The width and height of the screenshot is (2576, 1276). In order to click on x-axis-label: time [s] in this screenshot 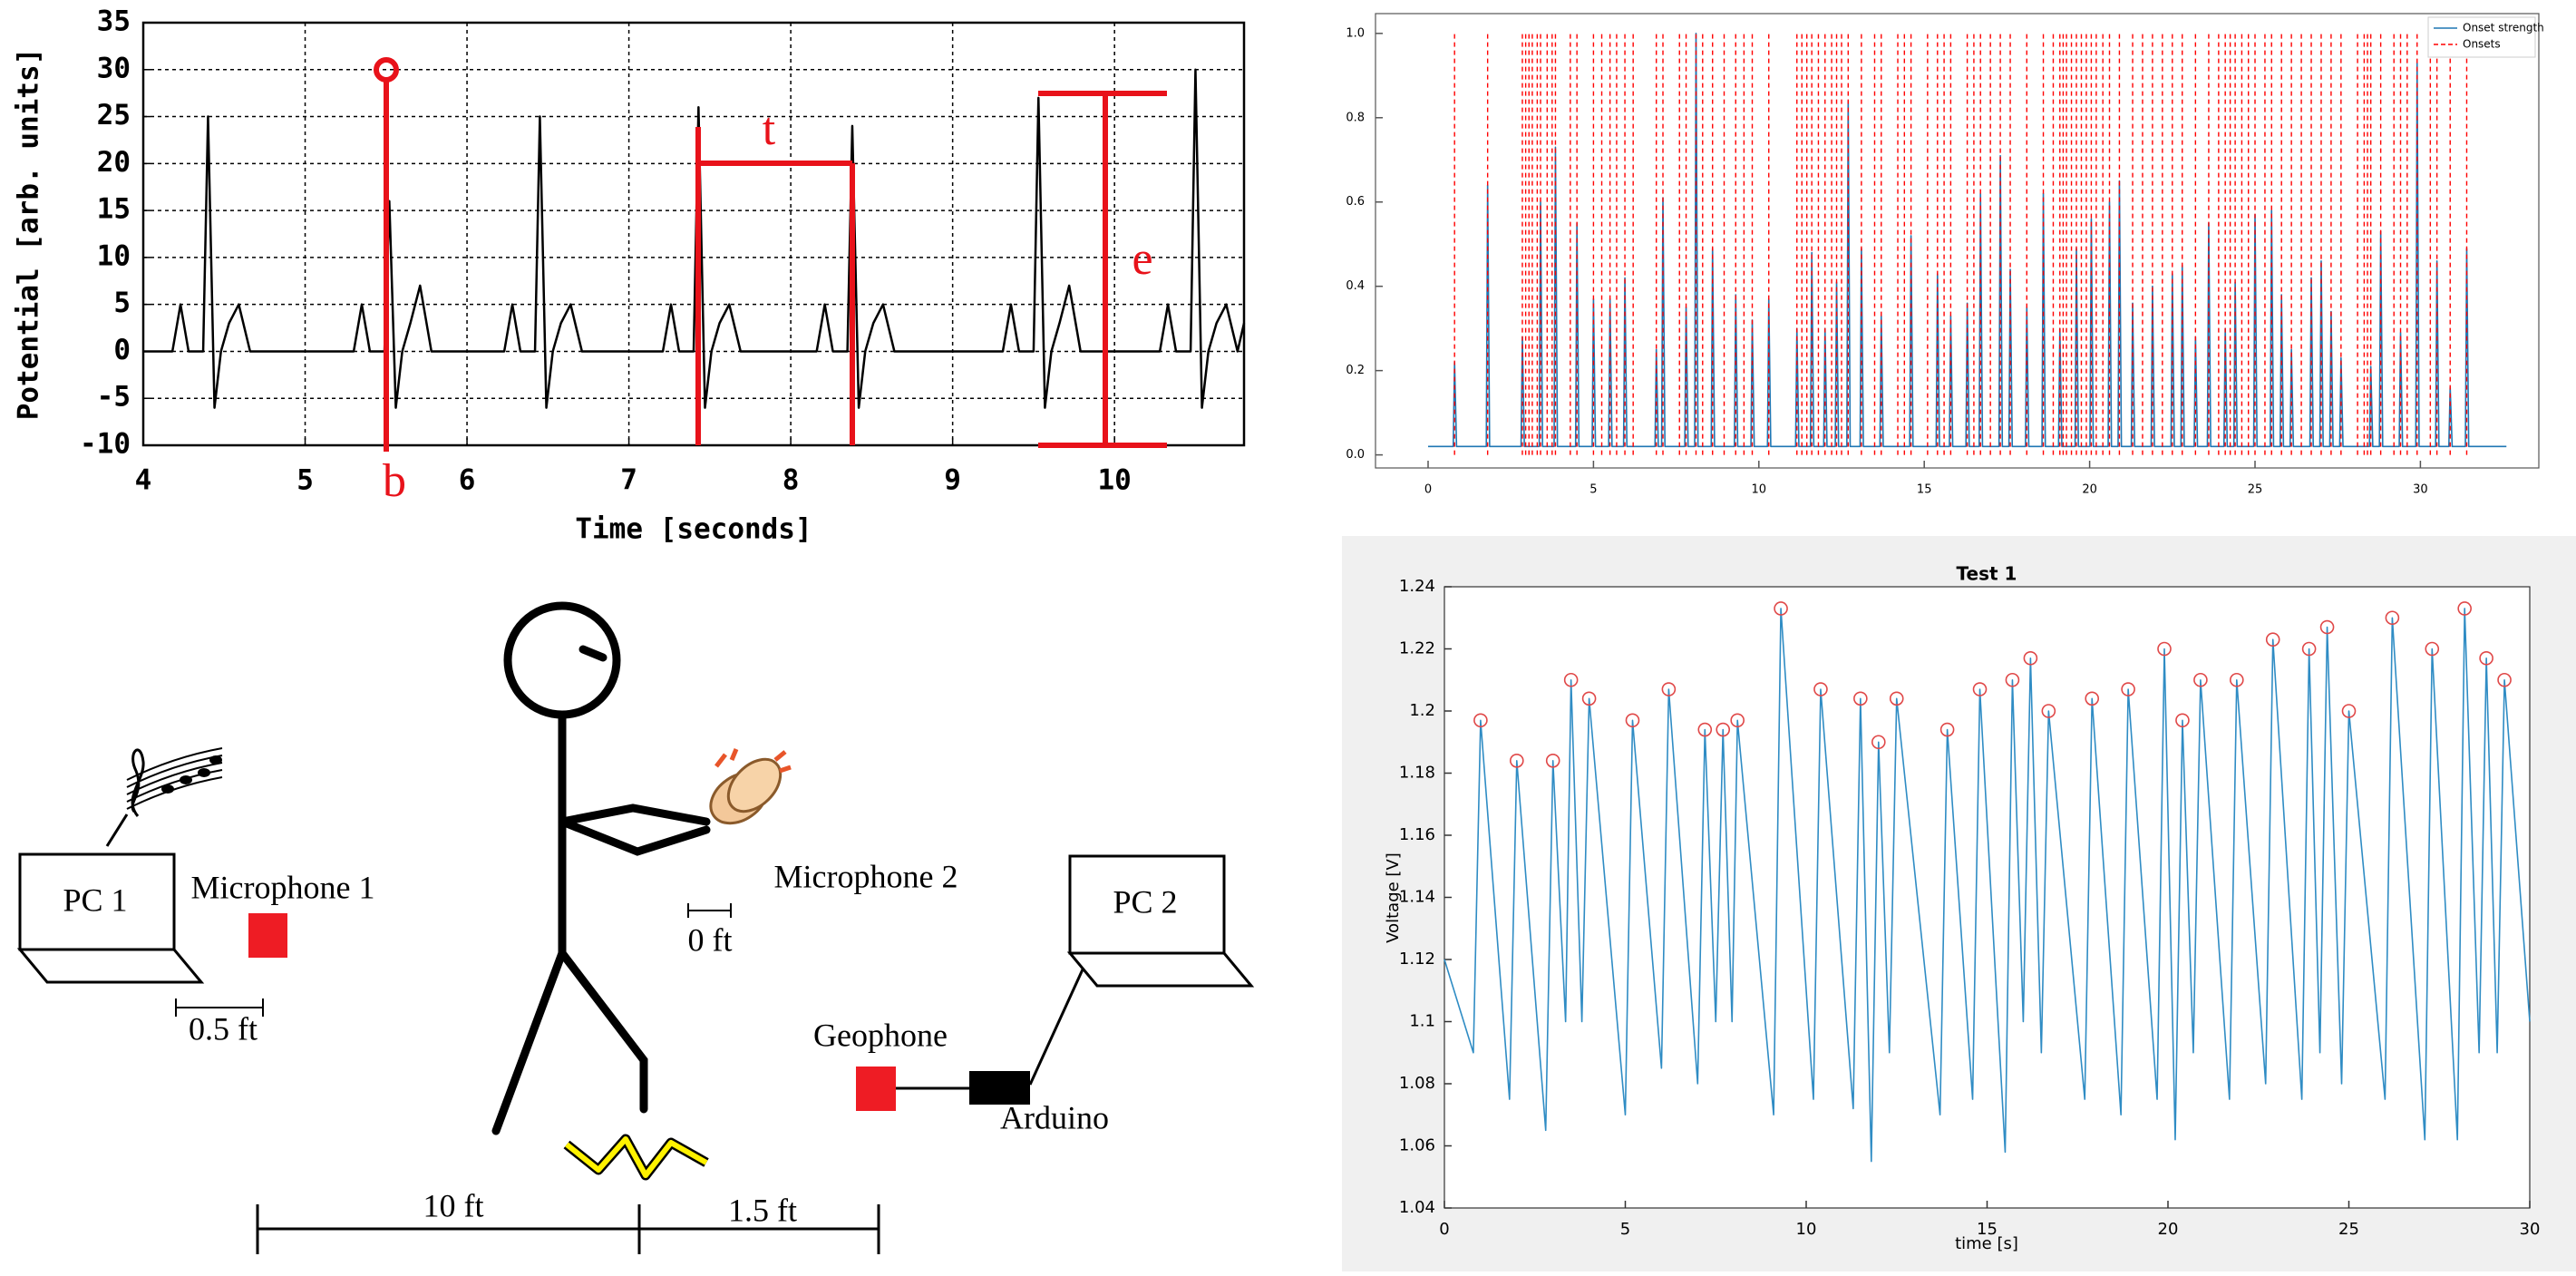, I will do `click(1986, 1243)`.